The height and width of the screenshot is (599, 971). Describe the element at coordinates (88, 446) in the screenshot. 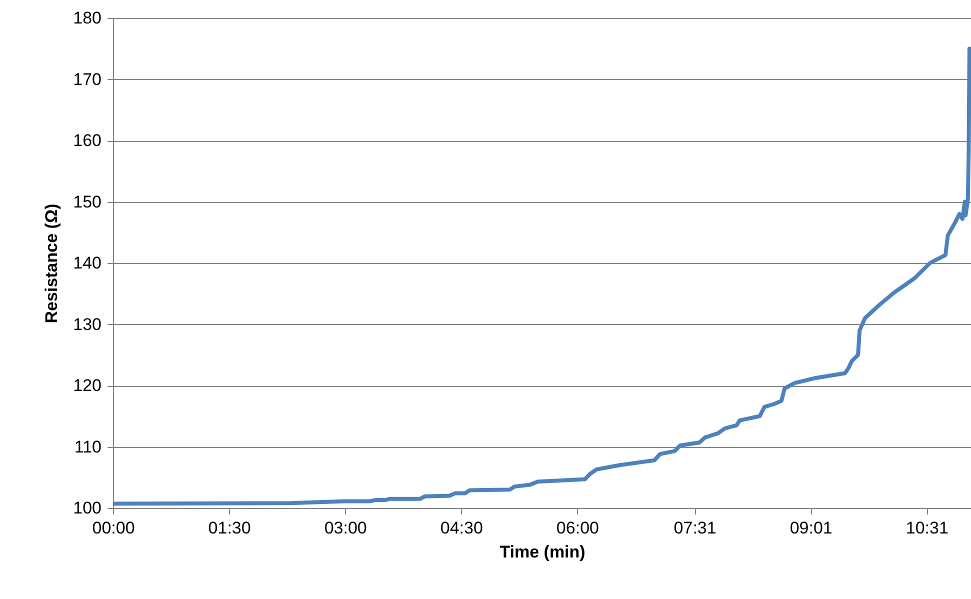

I see `y-tick-label: 110` at that location.